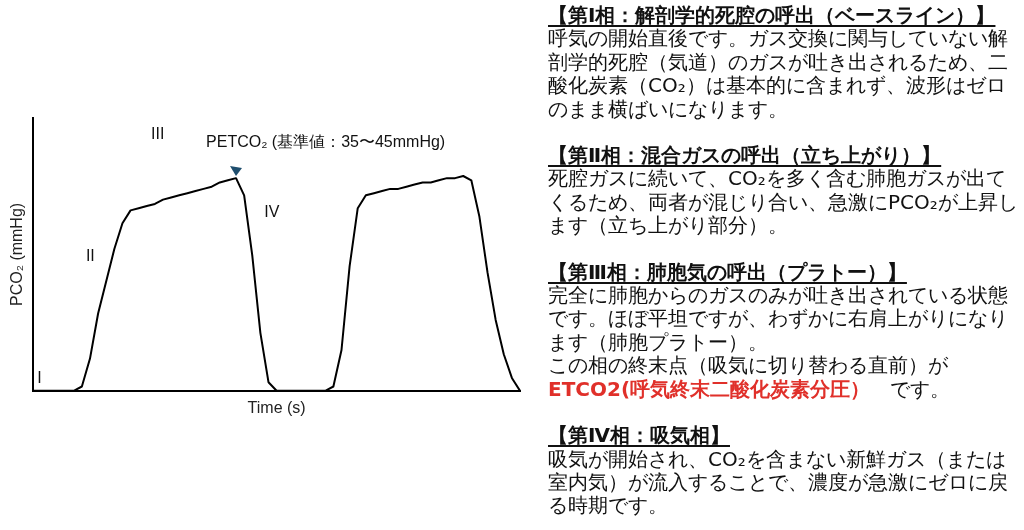 The image size is (1024, 530). I want to click on annotation: I, so click(39, 377).